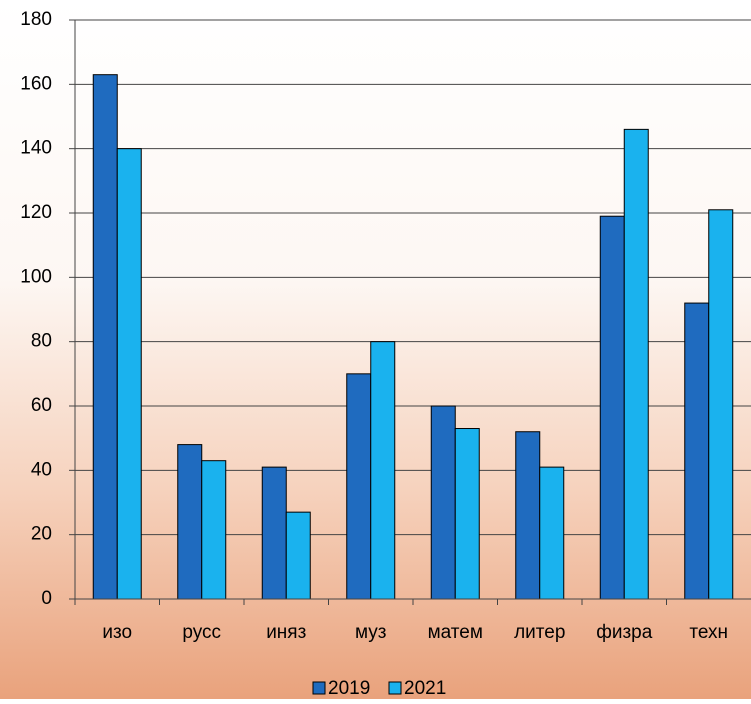 This screenshot has width=751, height=704. What do you see at coordinates (41, 534) in the screenshot?
I see `y-tick-label: 20` at bounding box center [41, 534].